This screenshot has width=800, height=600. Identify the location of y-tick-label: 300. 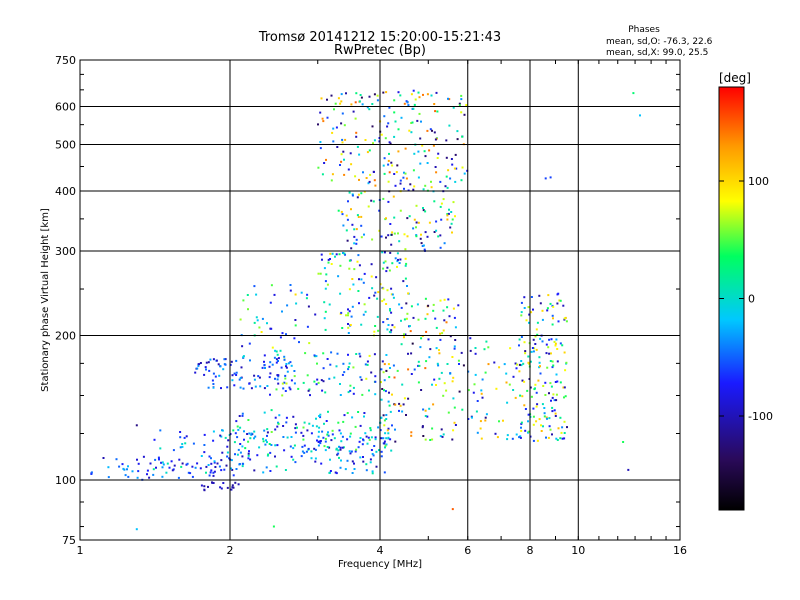
(65, 251).